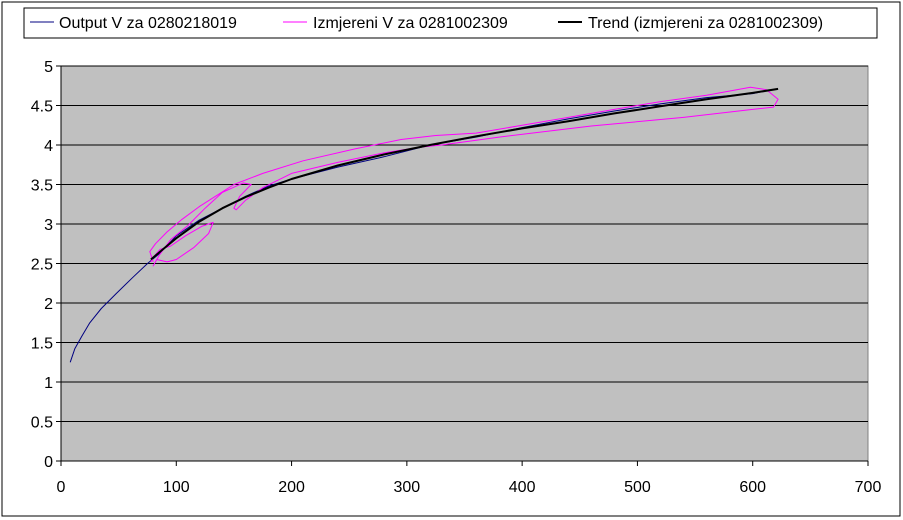  What do you see at coordinates (522, 487) in the screenshot?
I see `x-tick-label-4: 400` at bounding box center [522, 487].